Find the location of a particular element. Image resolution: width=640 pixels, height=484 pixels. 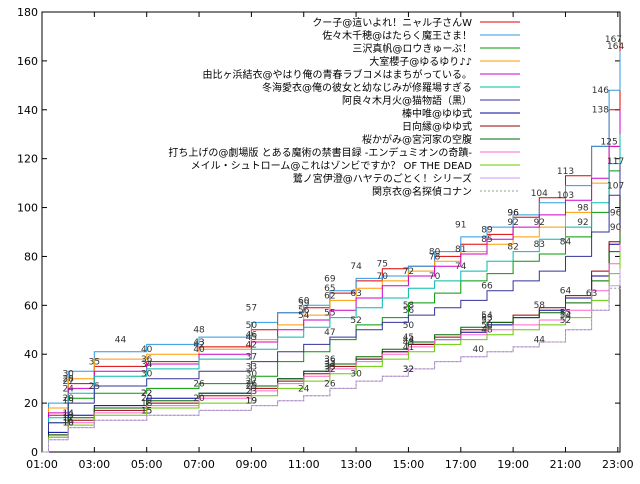

data-label: 59 is located at coordinates (304, 304).